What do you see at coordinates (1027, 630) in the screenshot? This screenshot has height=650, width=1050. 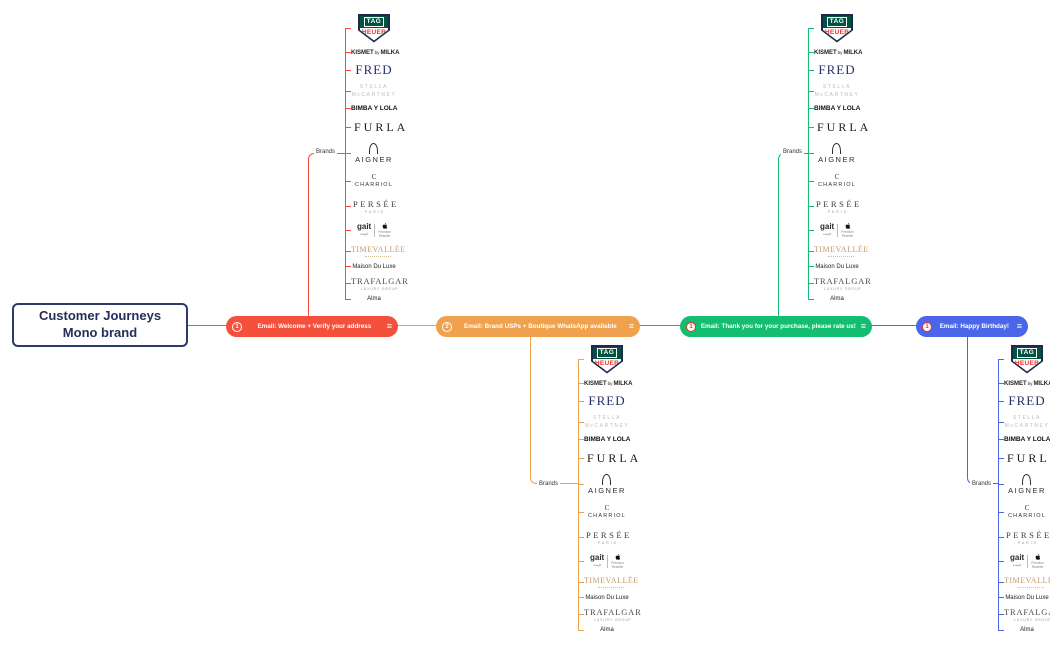 I see `brand-alma-logo: Alma` at bounding box center [1027, 630].